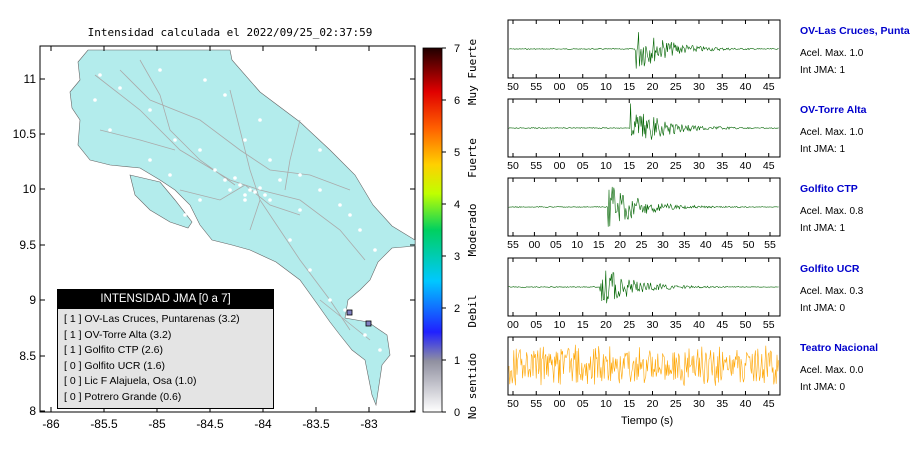 Image resolution: width=910 pixels, height=460 pixels. Describe the element at coordinates (123, 396) in the screenshot. I see `legend-item: [ 0 ] Potrero Grande (0.6)` at that location.